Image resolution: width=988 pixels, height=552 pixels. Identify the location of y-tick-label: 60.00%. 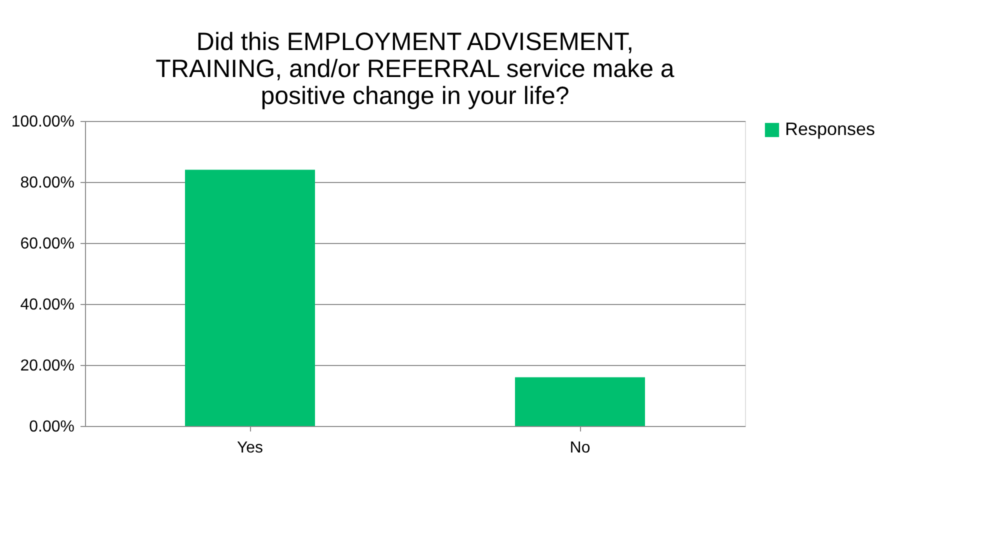
(47, 244).